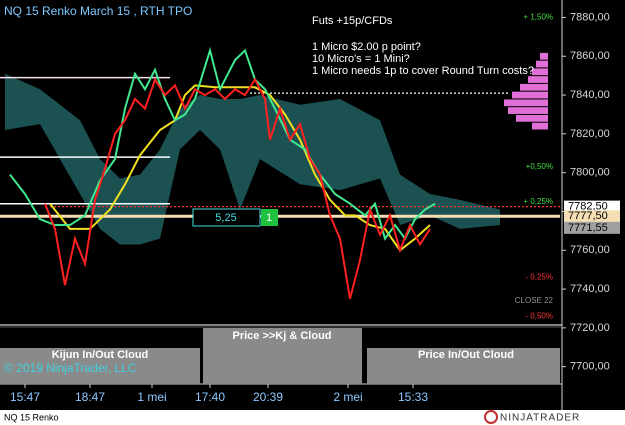 This screenshot has width=625, height=425. Describe the element at coordinates (312, 417) in the screenshot. I see `status-bar` at that location.